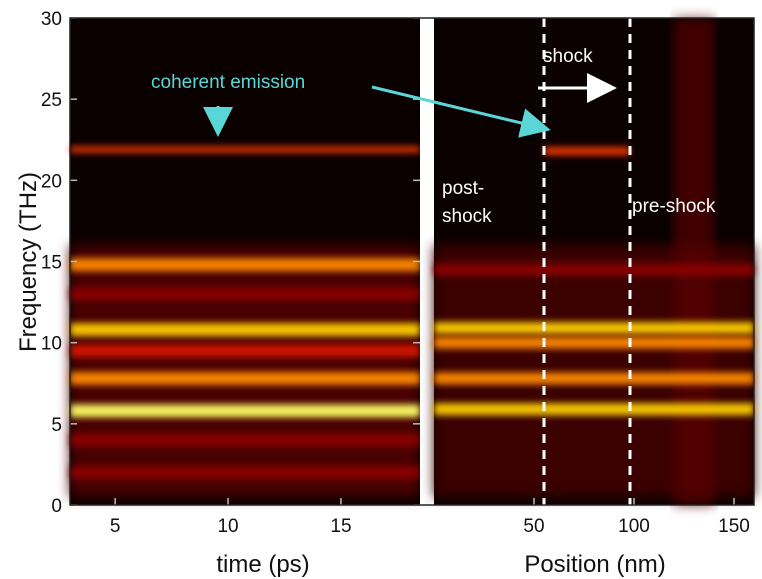 The width and height of the screenshot is (762, 579). Describe the element at coordinates (427, 261) in the screenshot. I see `panel-divider` at that location.